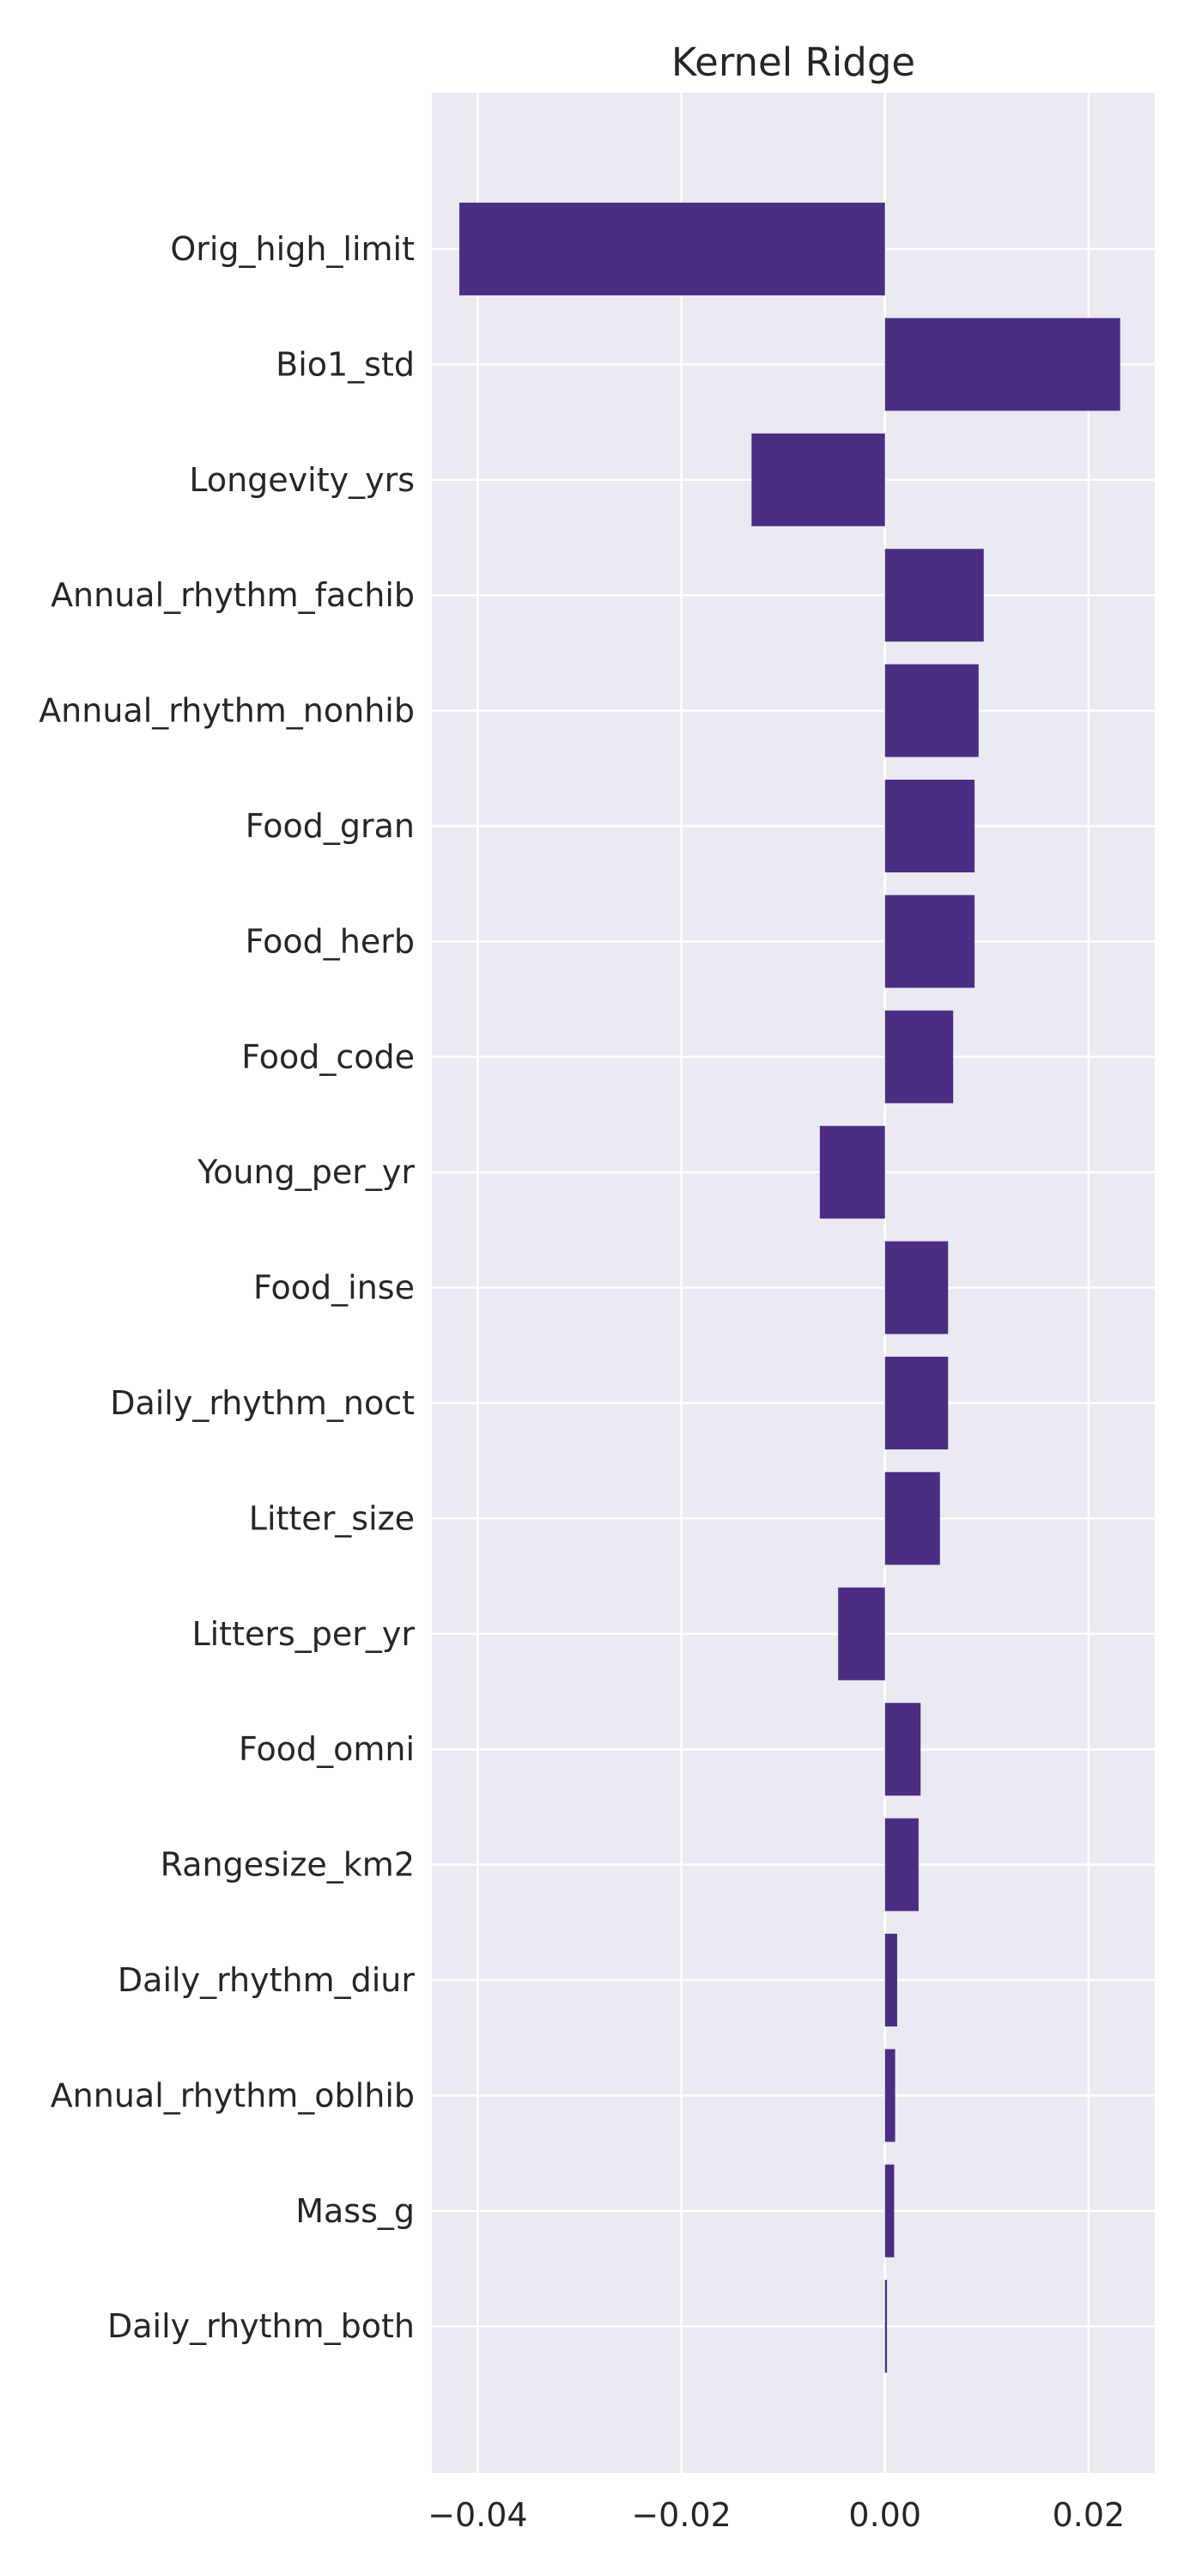 Image resolution: width=1202 pixels, height=2576 pixels. I want to click on bar-annual-rhythm-nonhib, so click(931, 711).